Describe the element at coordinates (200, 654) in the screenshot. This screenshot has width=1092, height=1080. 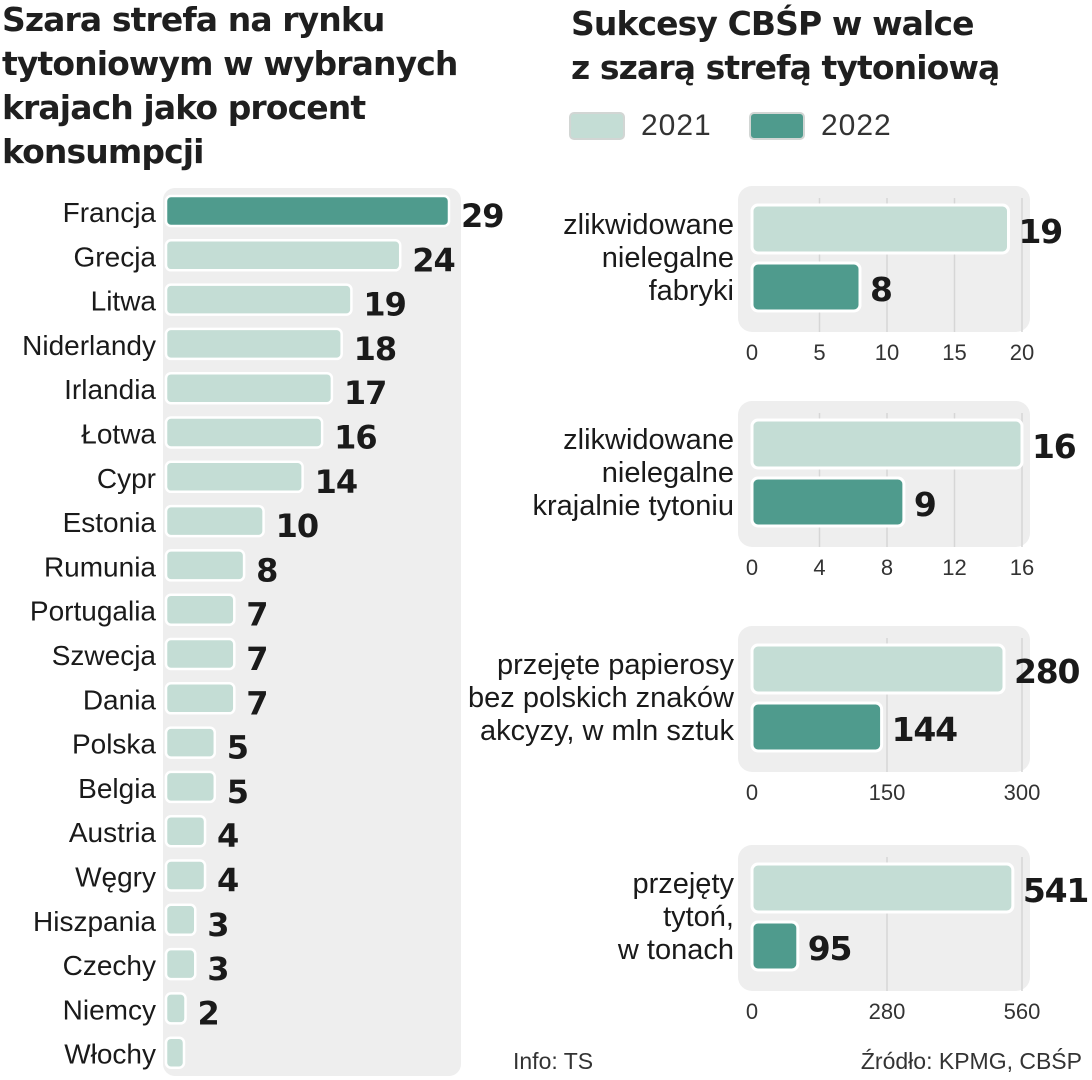
I see `country-bar-szwecja` at that location.